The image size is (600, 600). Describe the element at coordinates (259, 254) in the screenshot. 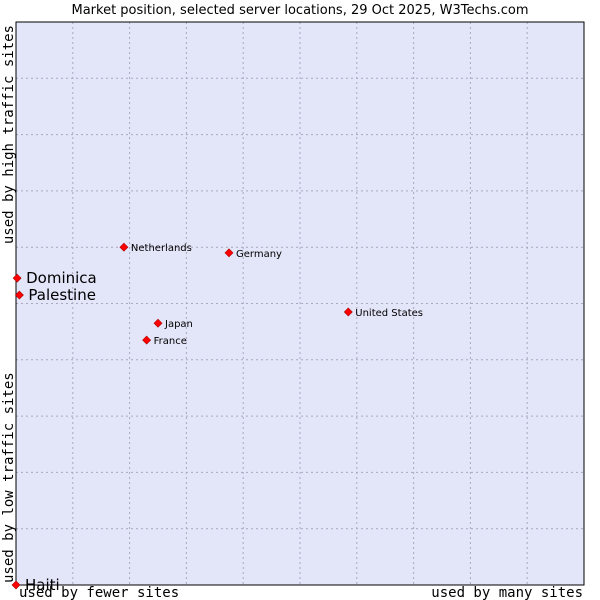

I see `point-label-germany: Germany` at that location.